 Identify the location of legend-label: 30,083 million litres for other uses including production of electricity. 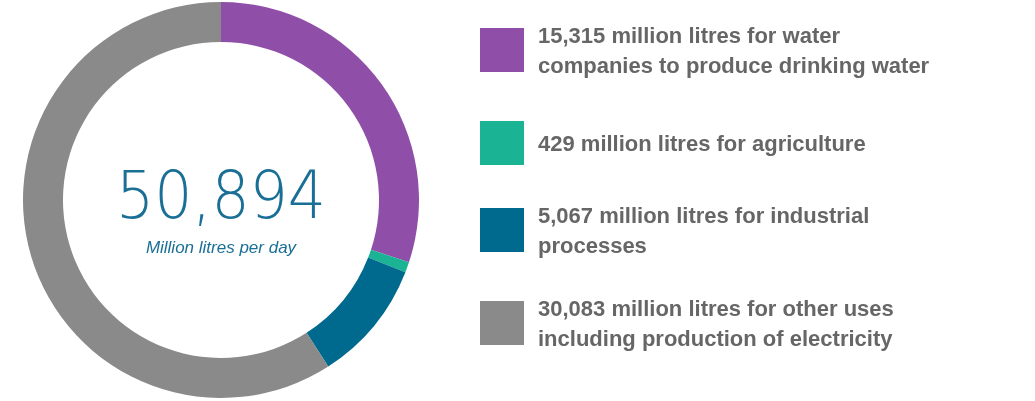
(716, 323).